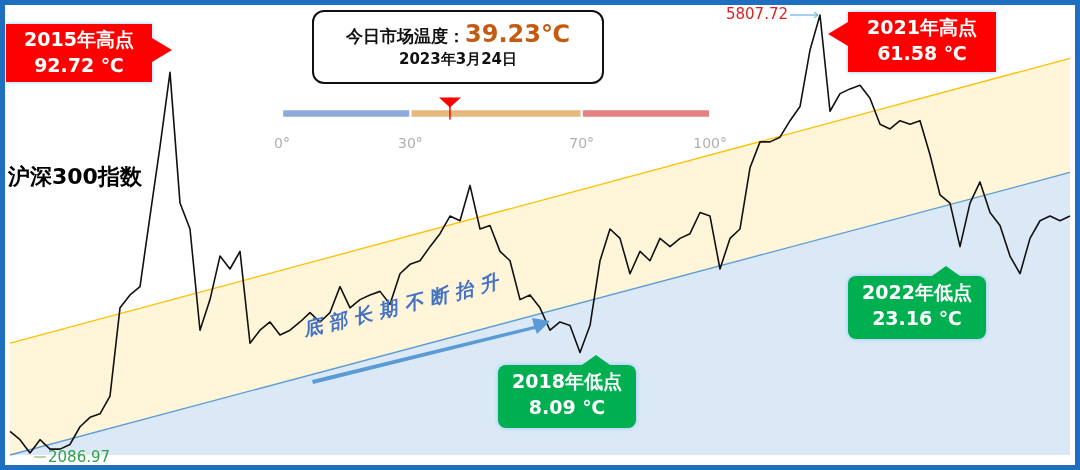  I want to click on x-tick-label: 30°, so click(410, 143).